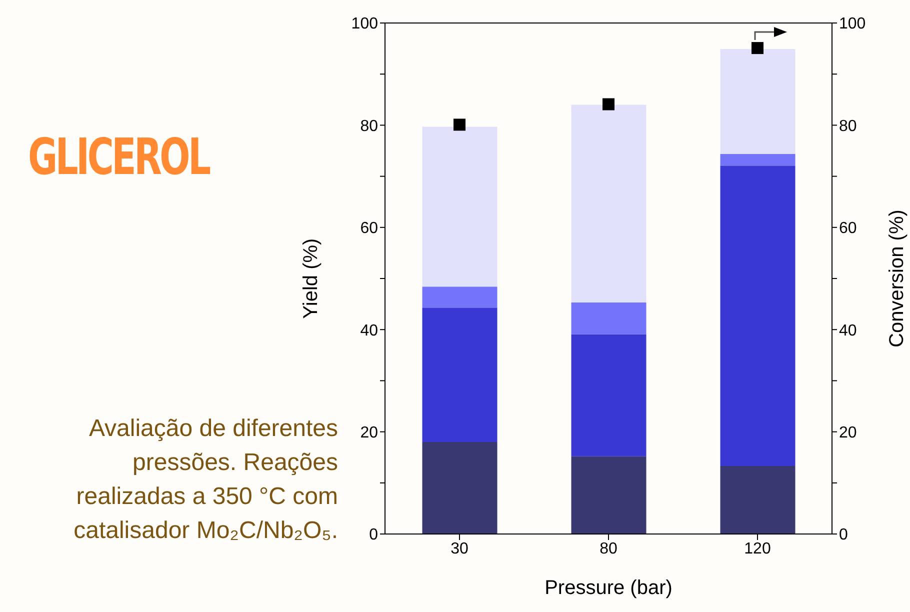 This screenshot has width=910, height=612. What do you see at coordinates (848, 433) in the screenshot?
I see `y2-tick-label: 20` at bounding box center [848, 433].